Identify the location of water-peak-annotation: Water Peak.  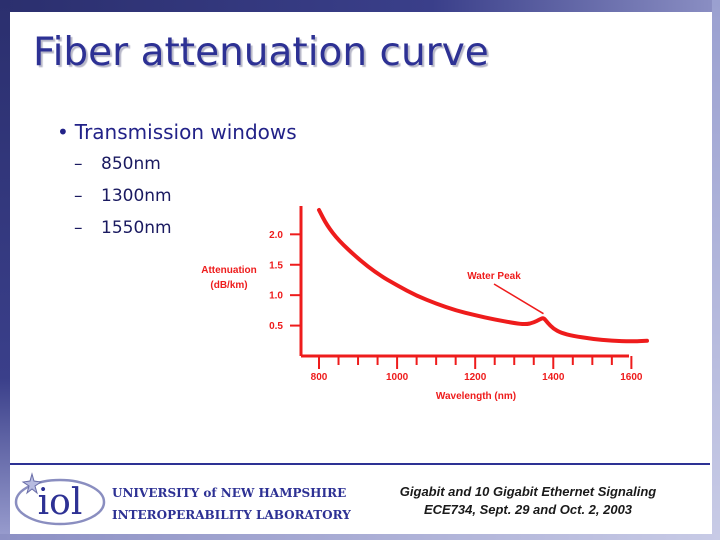
(494, 276).